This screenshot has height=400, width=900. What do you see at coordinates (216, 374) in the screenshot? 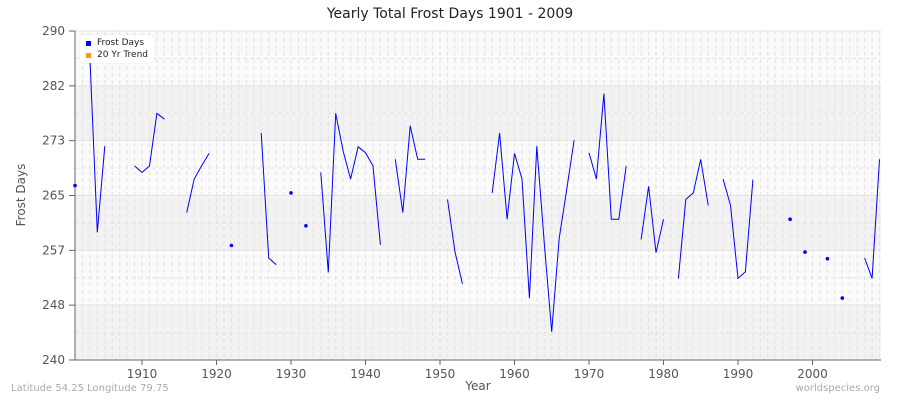
I see `x-tick-label: 1920` at bounding box center [216, 374].